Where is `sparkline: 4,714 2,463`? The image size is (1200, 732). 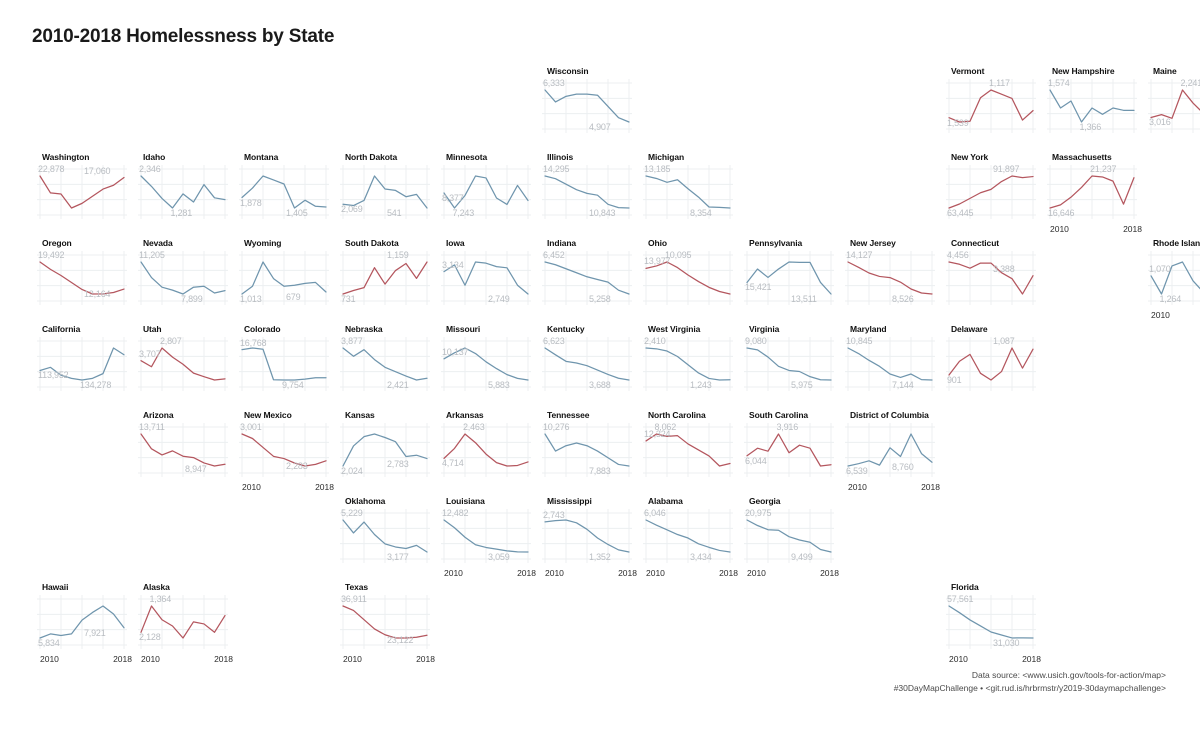
sparkline: 4,714 2,463 is located at coordinates (490, 451).